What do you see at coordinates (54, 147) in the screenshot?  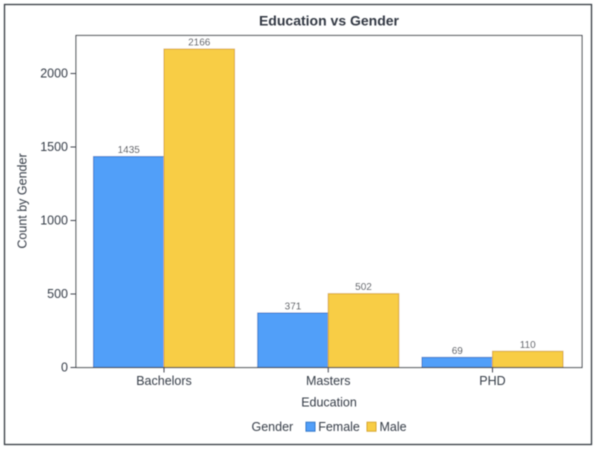 I see `svg-text: 1500` at bounding box center [54, 147].